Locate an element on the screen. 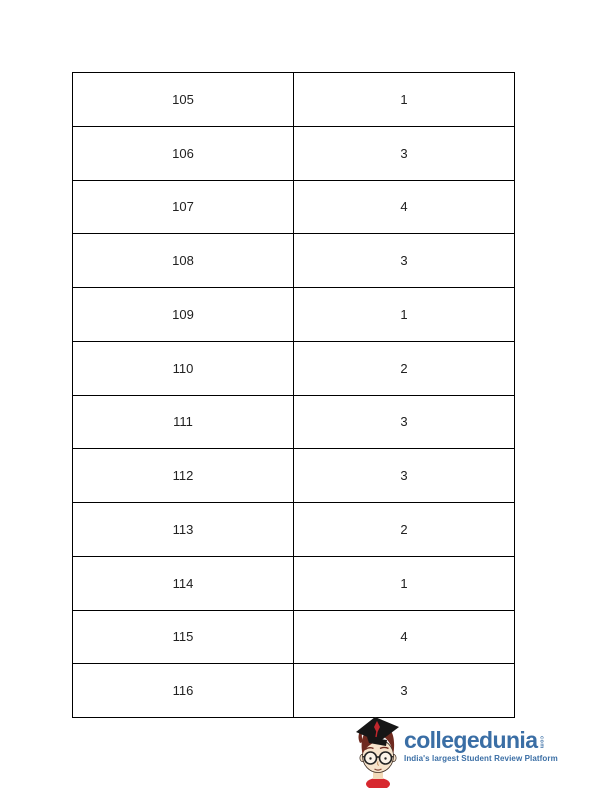 This screenshot has height=792, width=612. question-number-cell: 107 is located at coordinates (183, 207).